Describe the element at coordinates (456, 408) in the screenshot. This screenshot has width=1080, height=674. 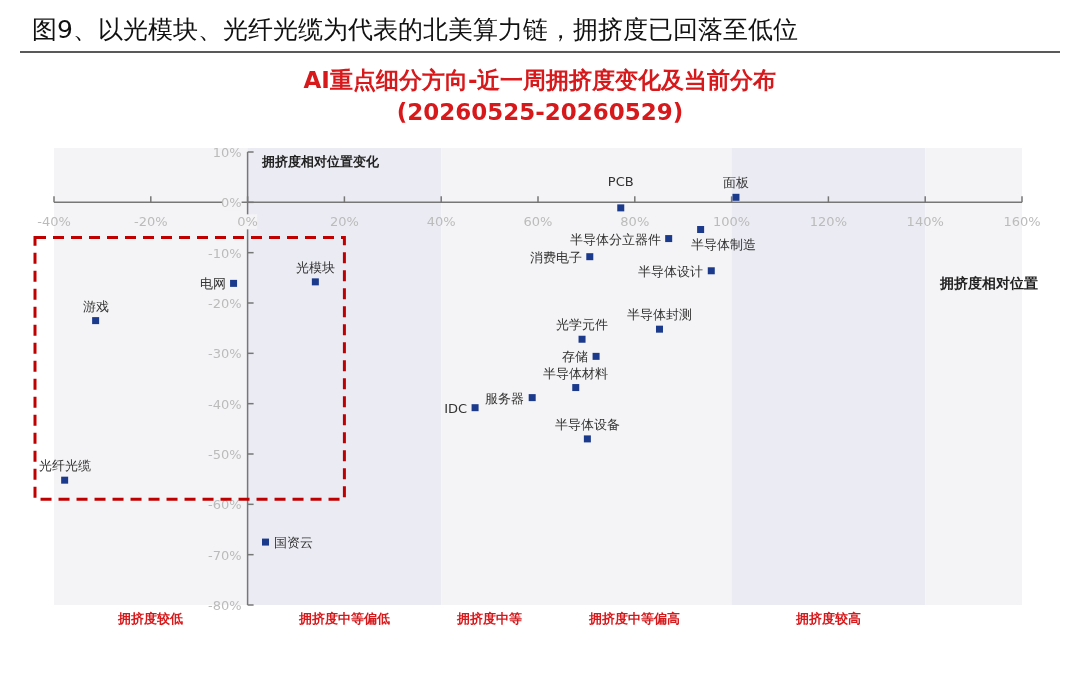
I see `annotation: IDC` at that location.